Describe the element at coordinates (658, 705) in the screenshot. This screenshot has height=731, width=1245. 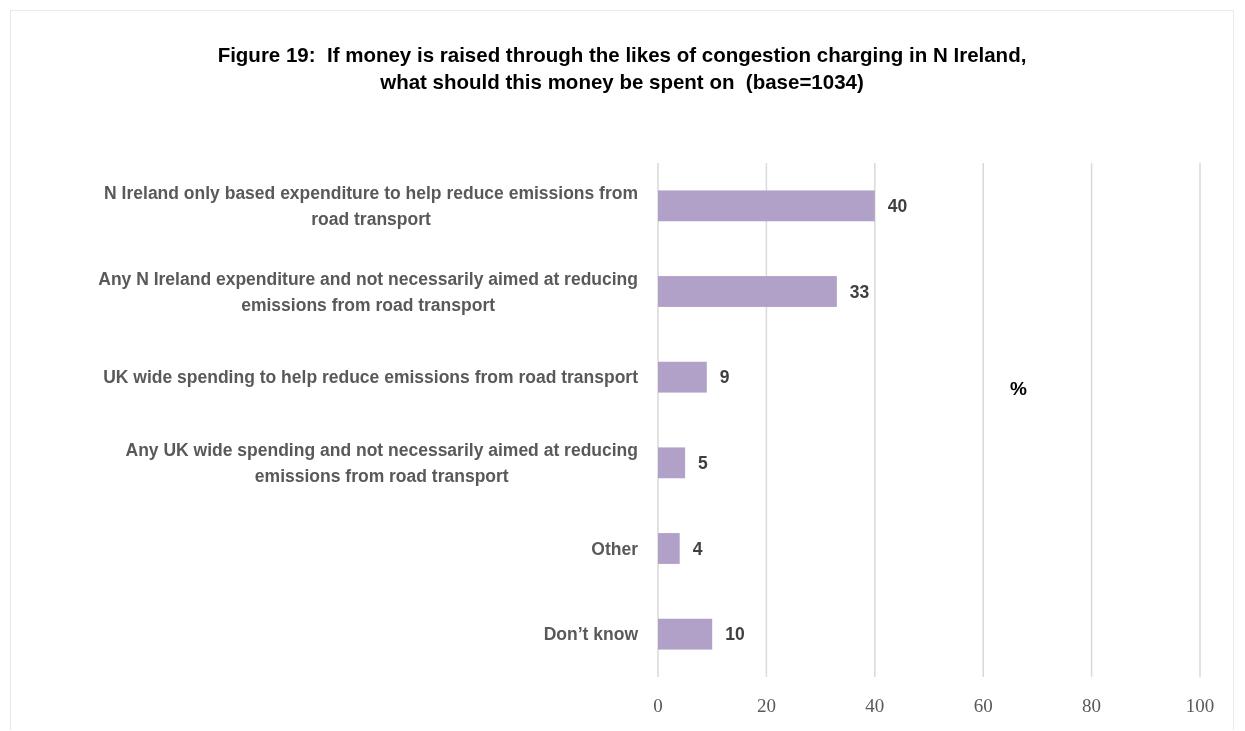
I see `x-tick-label: 0` at that location.